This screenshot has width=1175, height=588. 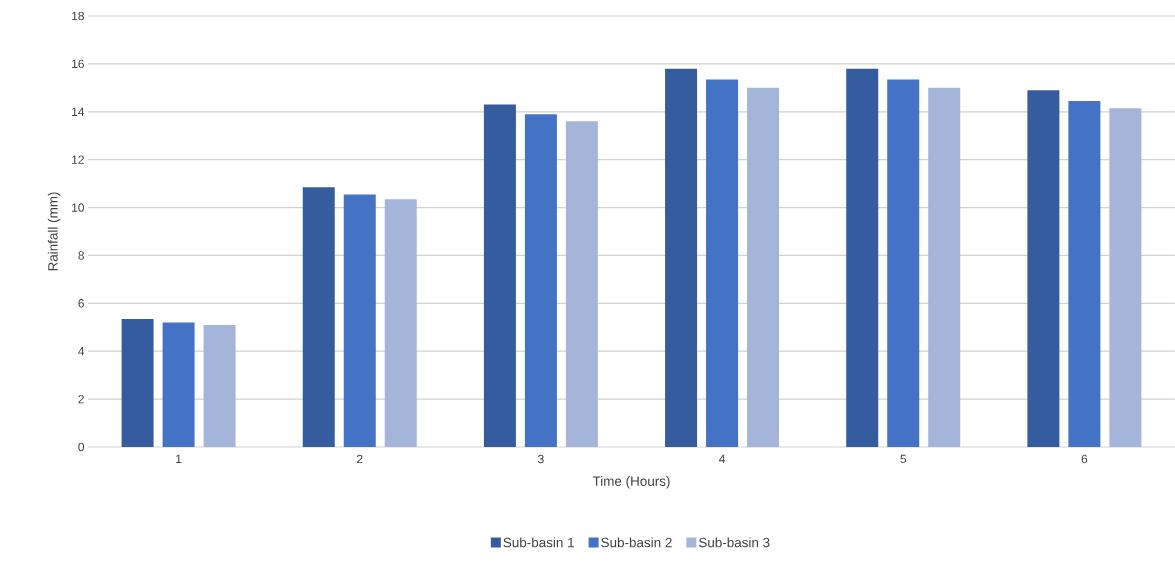 I want to click on y-tick-label: 18, so click(x=78, y=16).